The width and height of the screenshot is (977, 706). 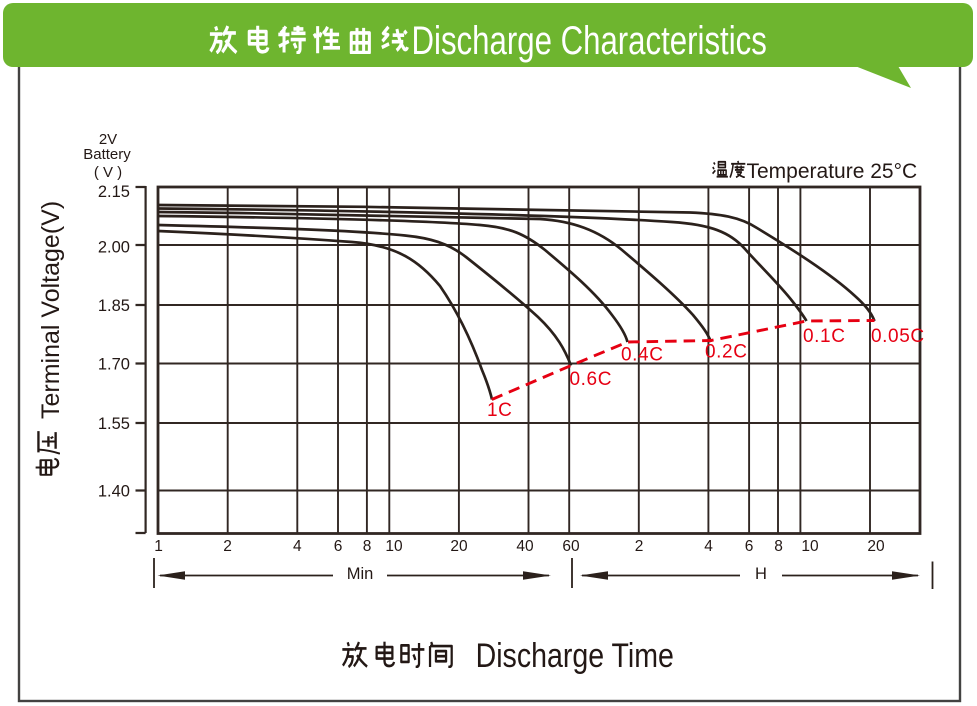 I want to click on svg-text: 60, so click(x=571, y=546).